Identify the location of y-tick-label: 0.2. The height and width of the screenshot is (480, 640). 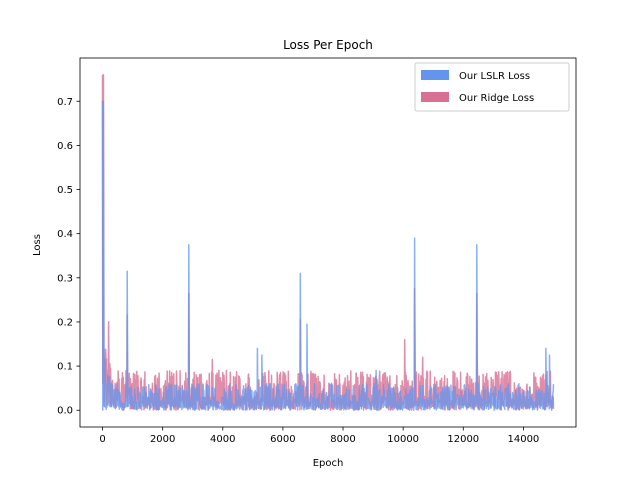
(65, 322).